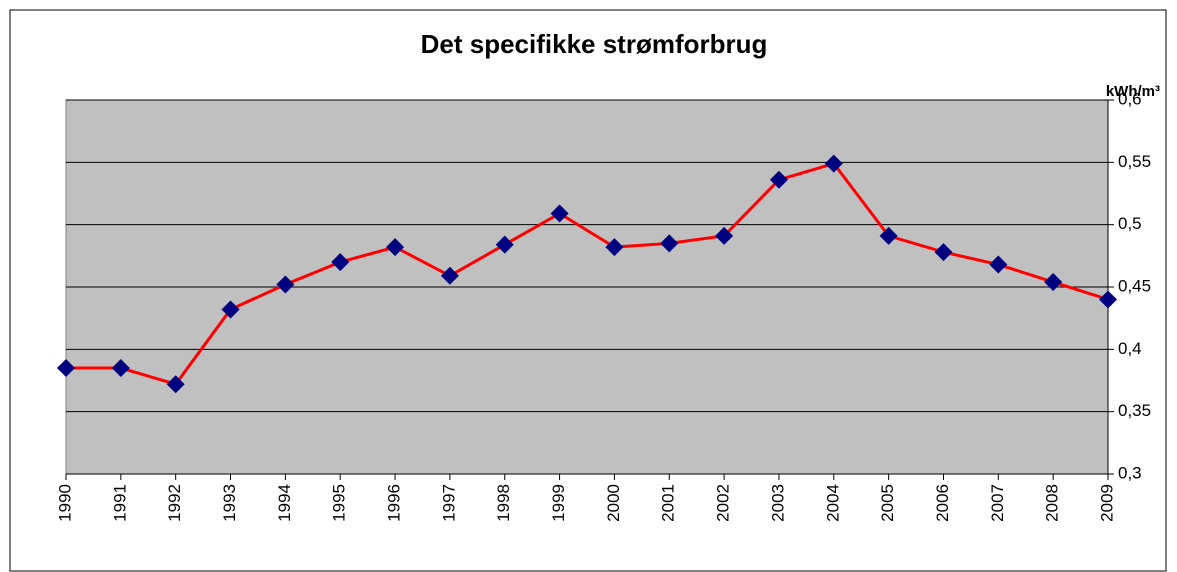  Describe the element at coordinates (1130, 348) in the screenshot. I see `y-tick-label: 0,4` at that location.